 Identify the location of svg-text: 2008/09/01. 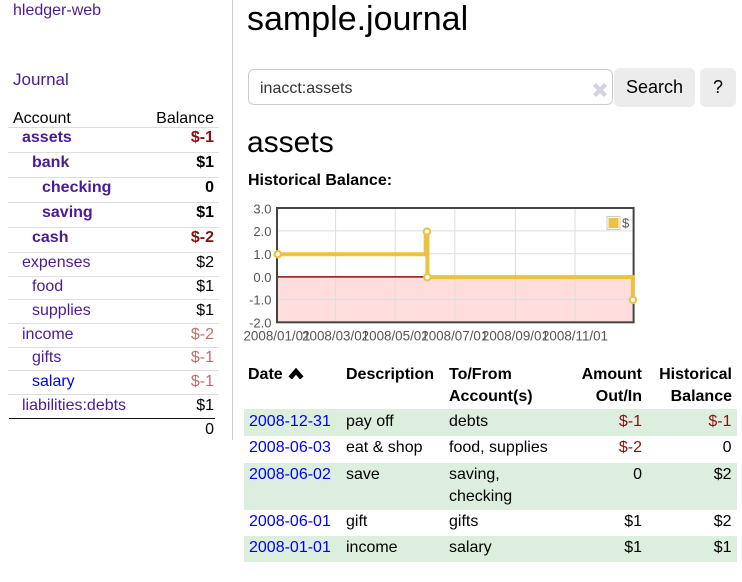
(515, 336).